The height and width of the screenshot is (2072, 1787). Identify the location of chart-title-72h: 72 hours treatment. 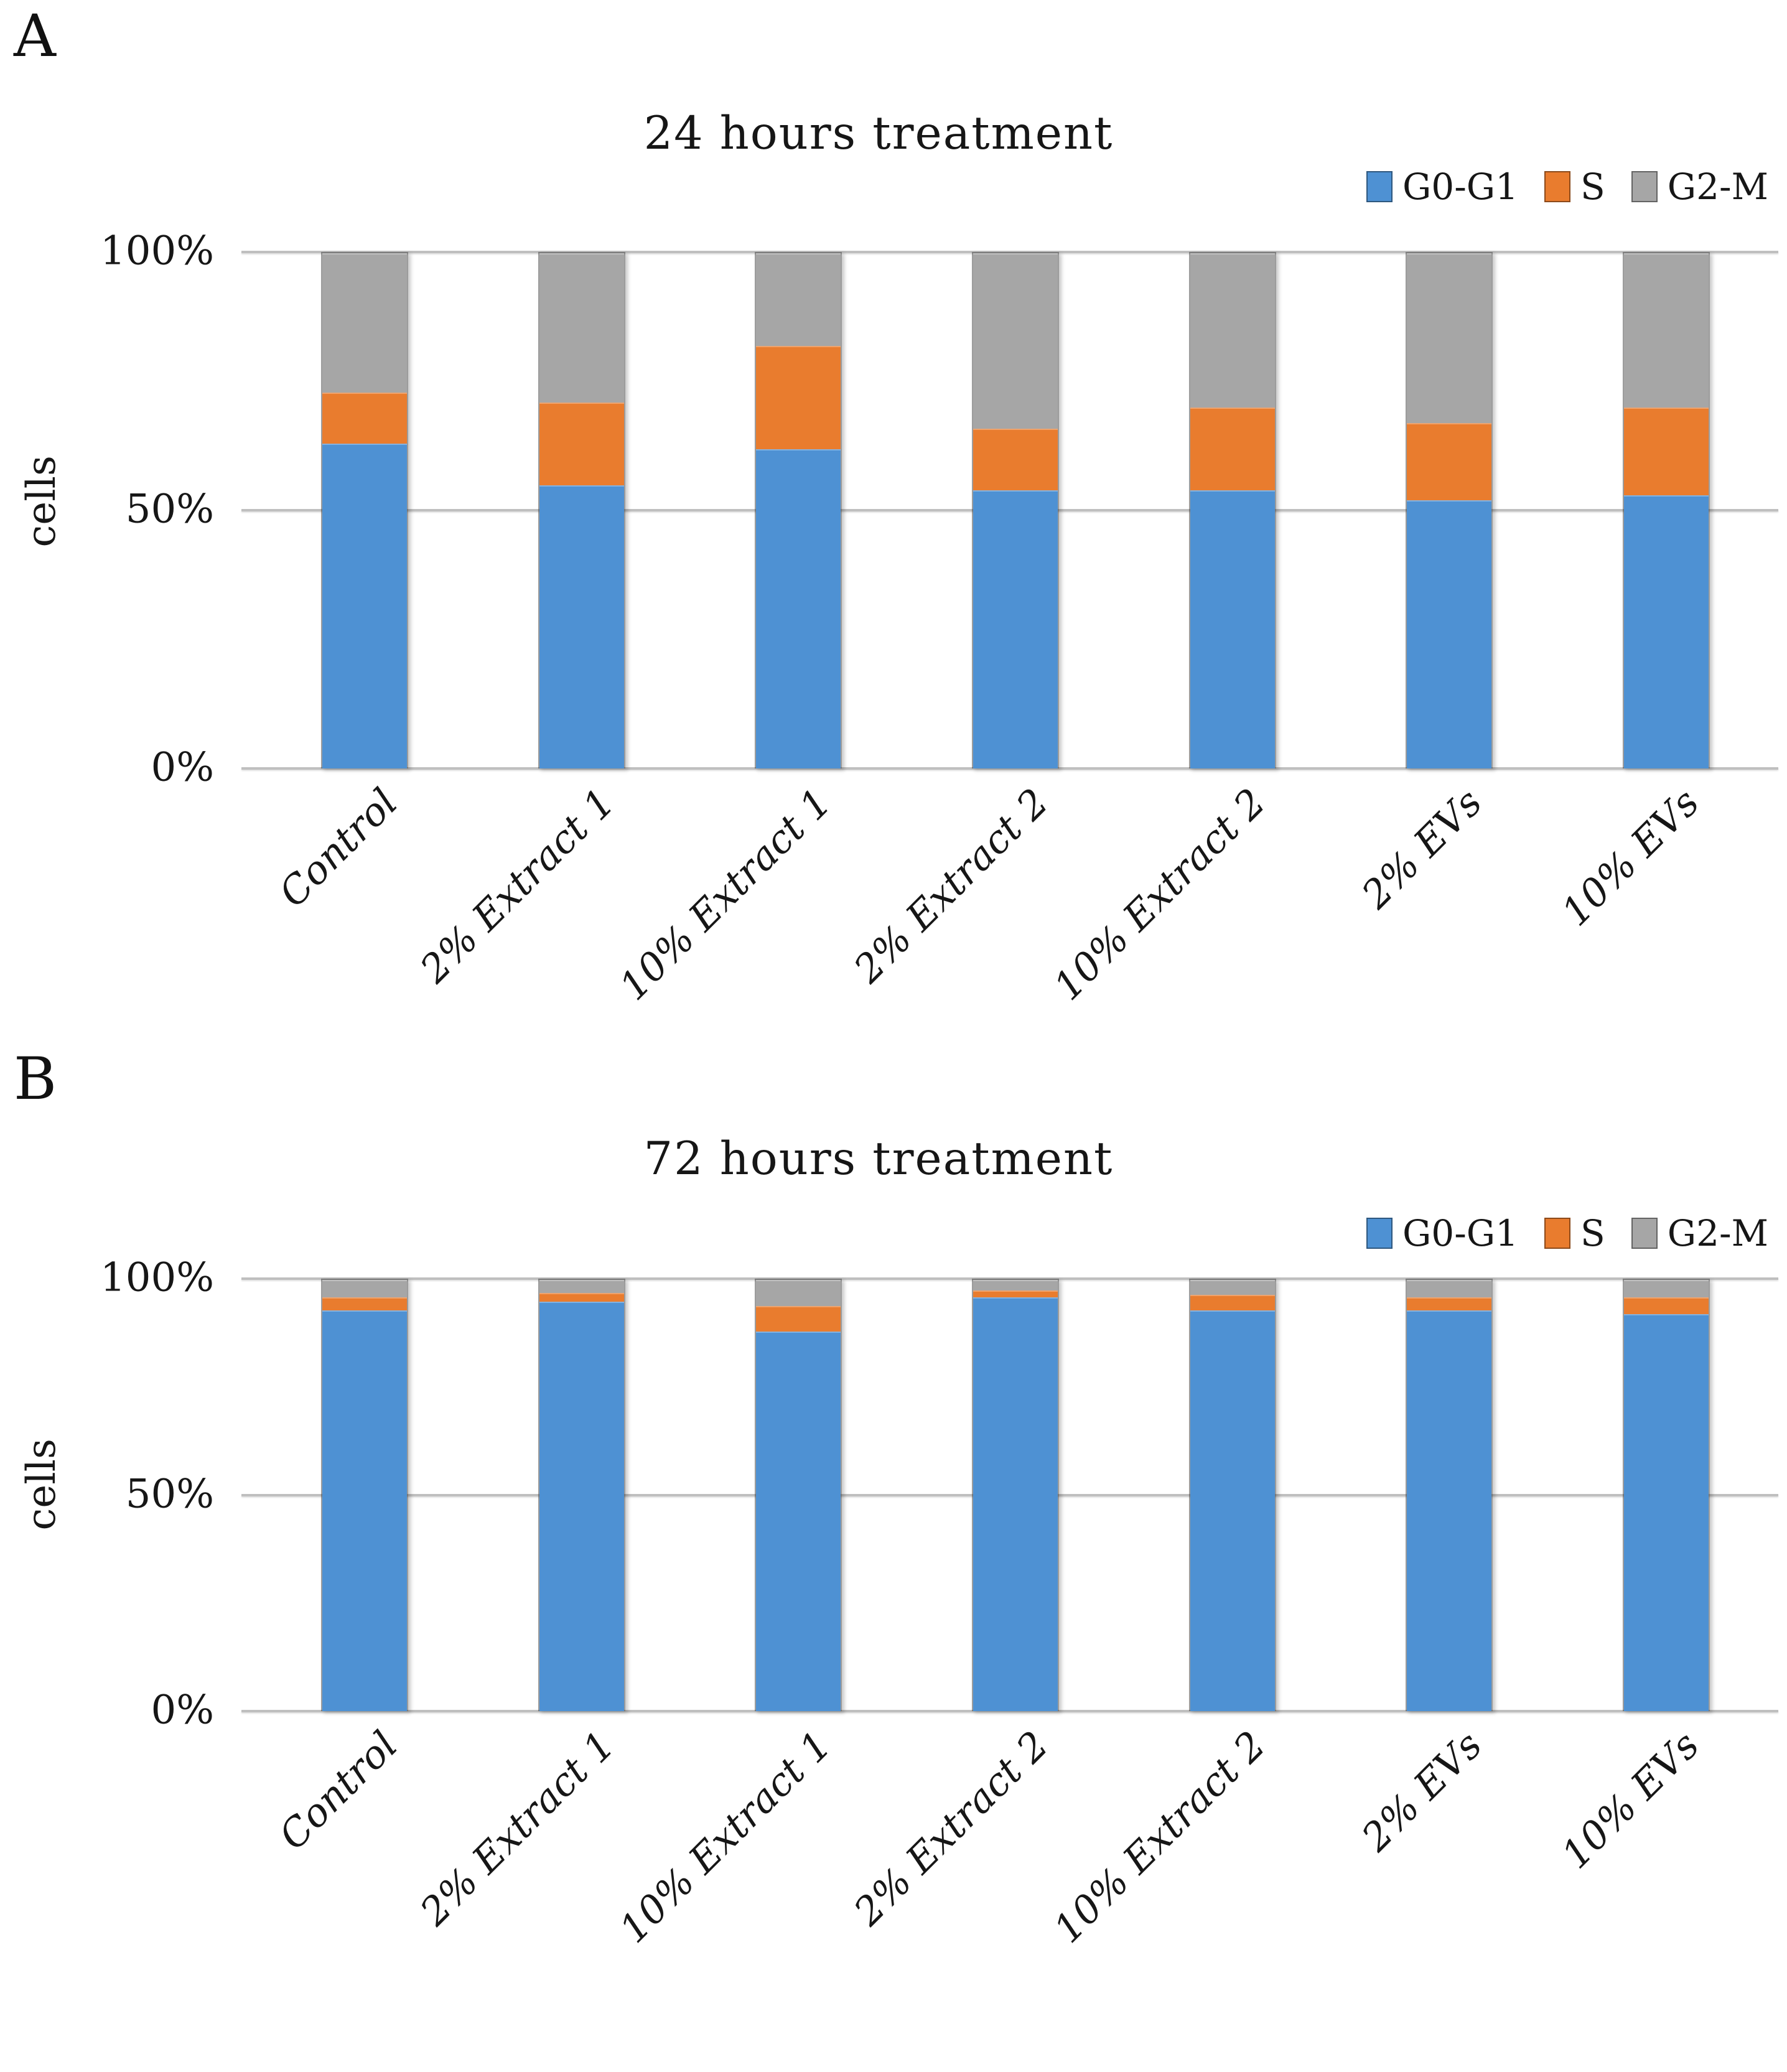
(878, 1158).